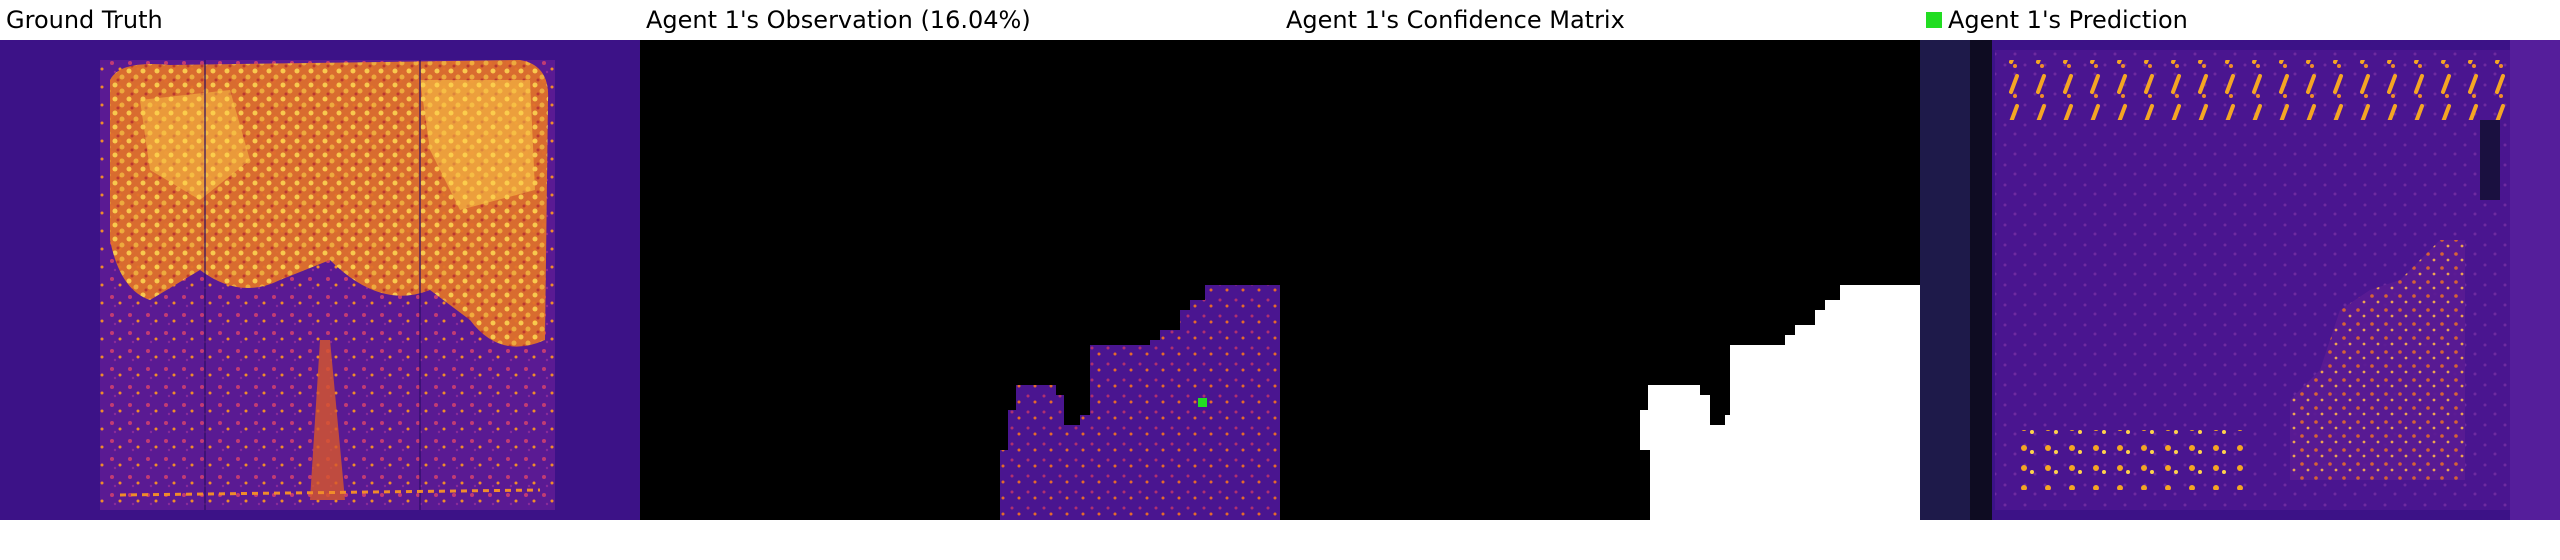  Describe the element at coordinates (477, 145) in the screenshot. I see `gt-hot-spot-right` at that location.